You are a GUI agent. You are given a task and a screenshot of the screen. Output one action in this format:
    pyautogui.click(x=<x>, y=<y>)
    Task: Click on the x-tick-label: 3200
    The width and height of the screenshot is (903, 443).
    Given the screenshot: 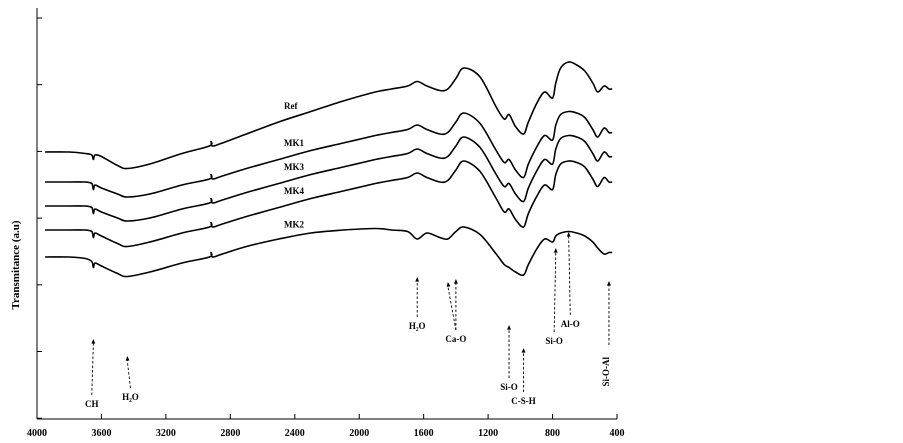 What is the action you would take?
    pyautogui.click(x=166, y=433)
    